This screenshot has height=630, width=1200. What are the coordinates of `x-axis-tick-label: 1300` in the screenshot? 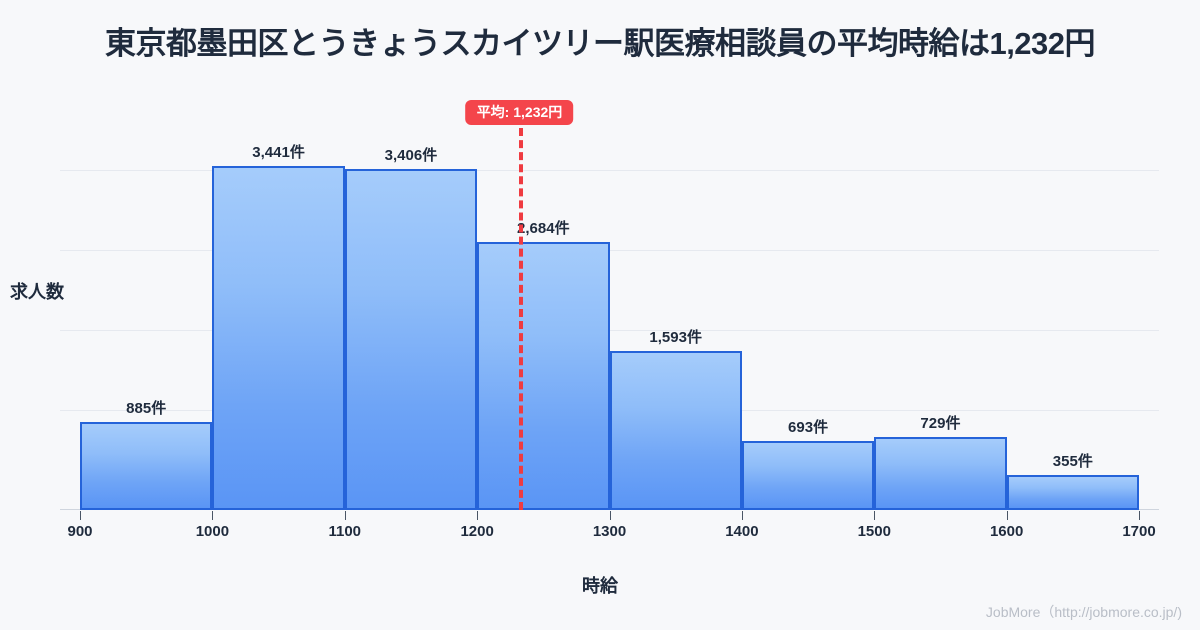 It's located at (609, 531).